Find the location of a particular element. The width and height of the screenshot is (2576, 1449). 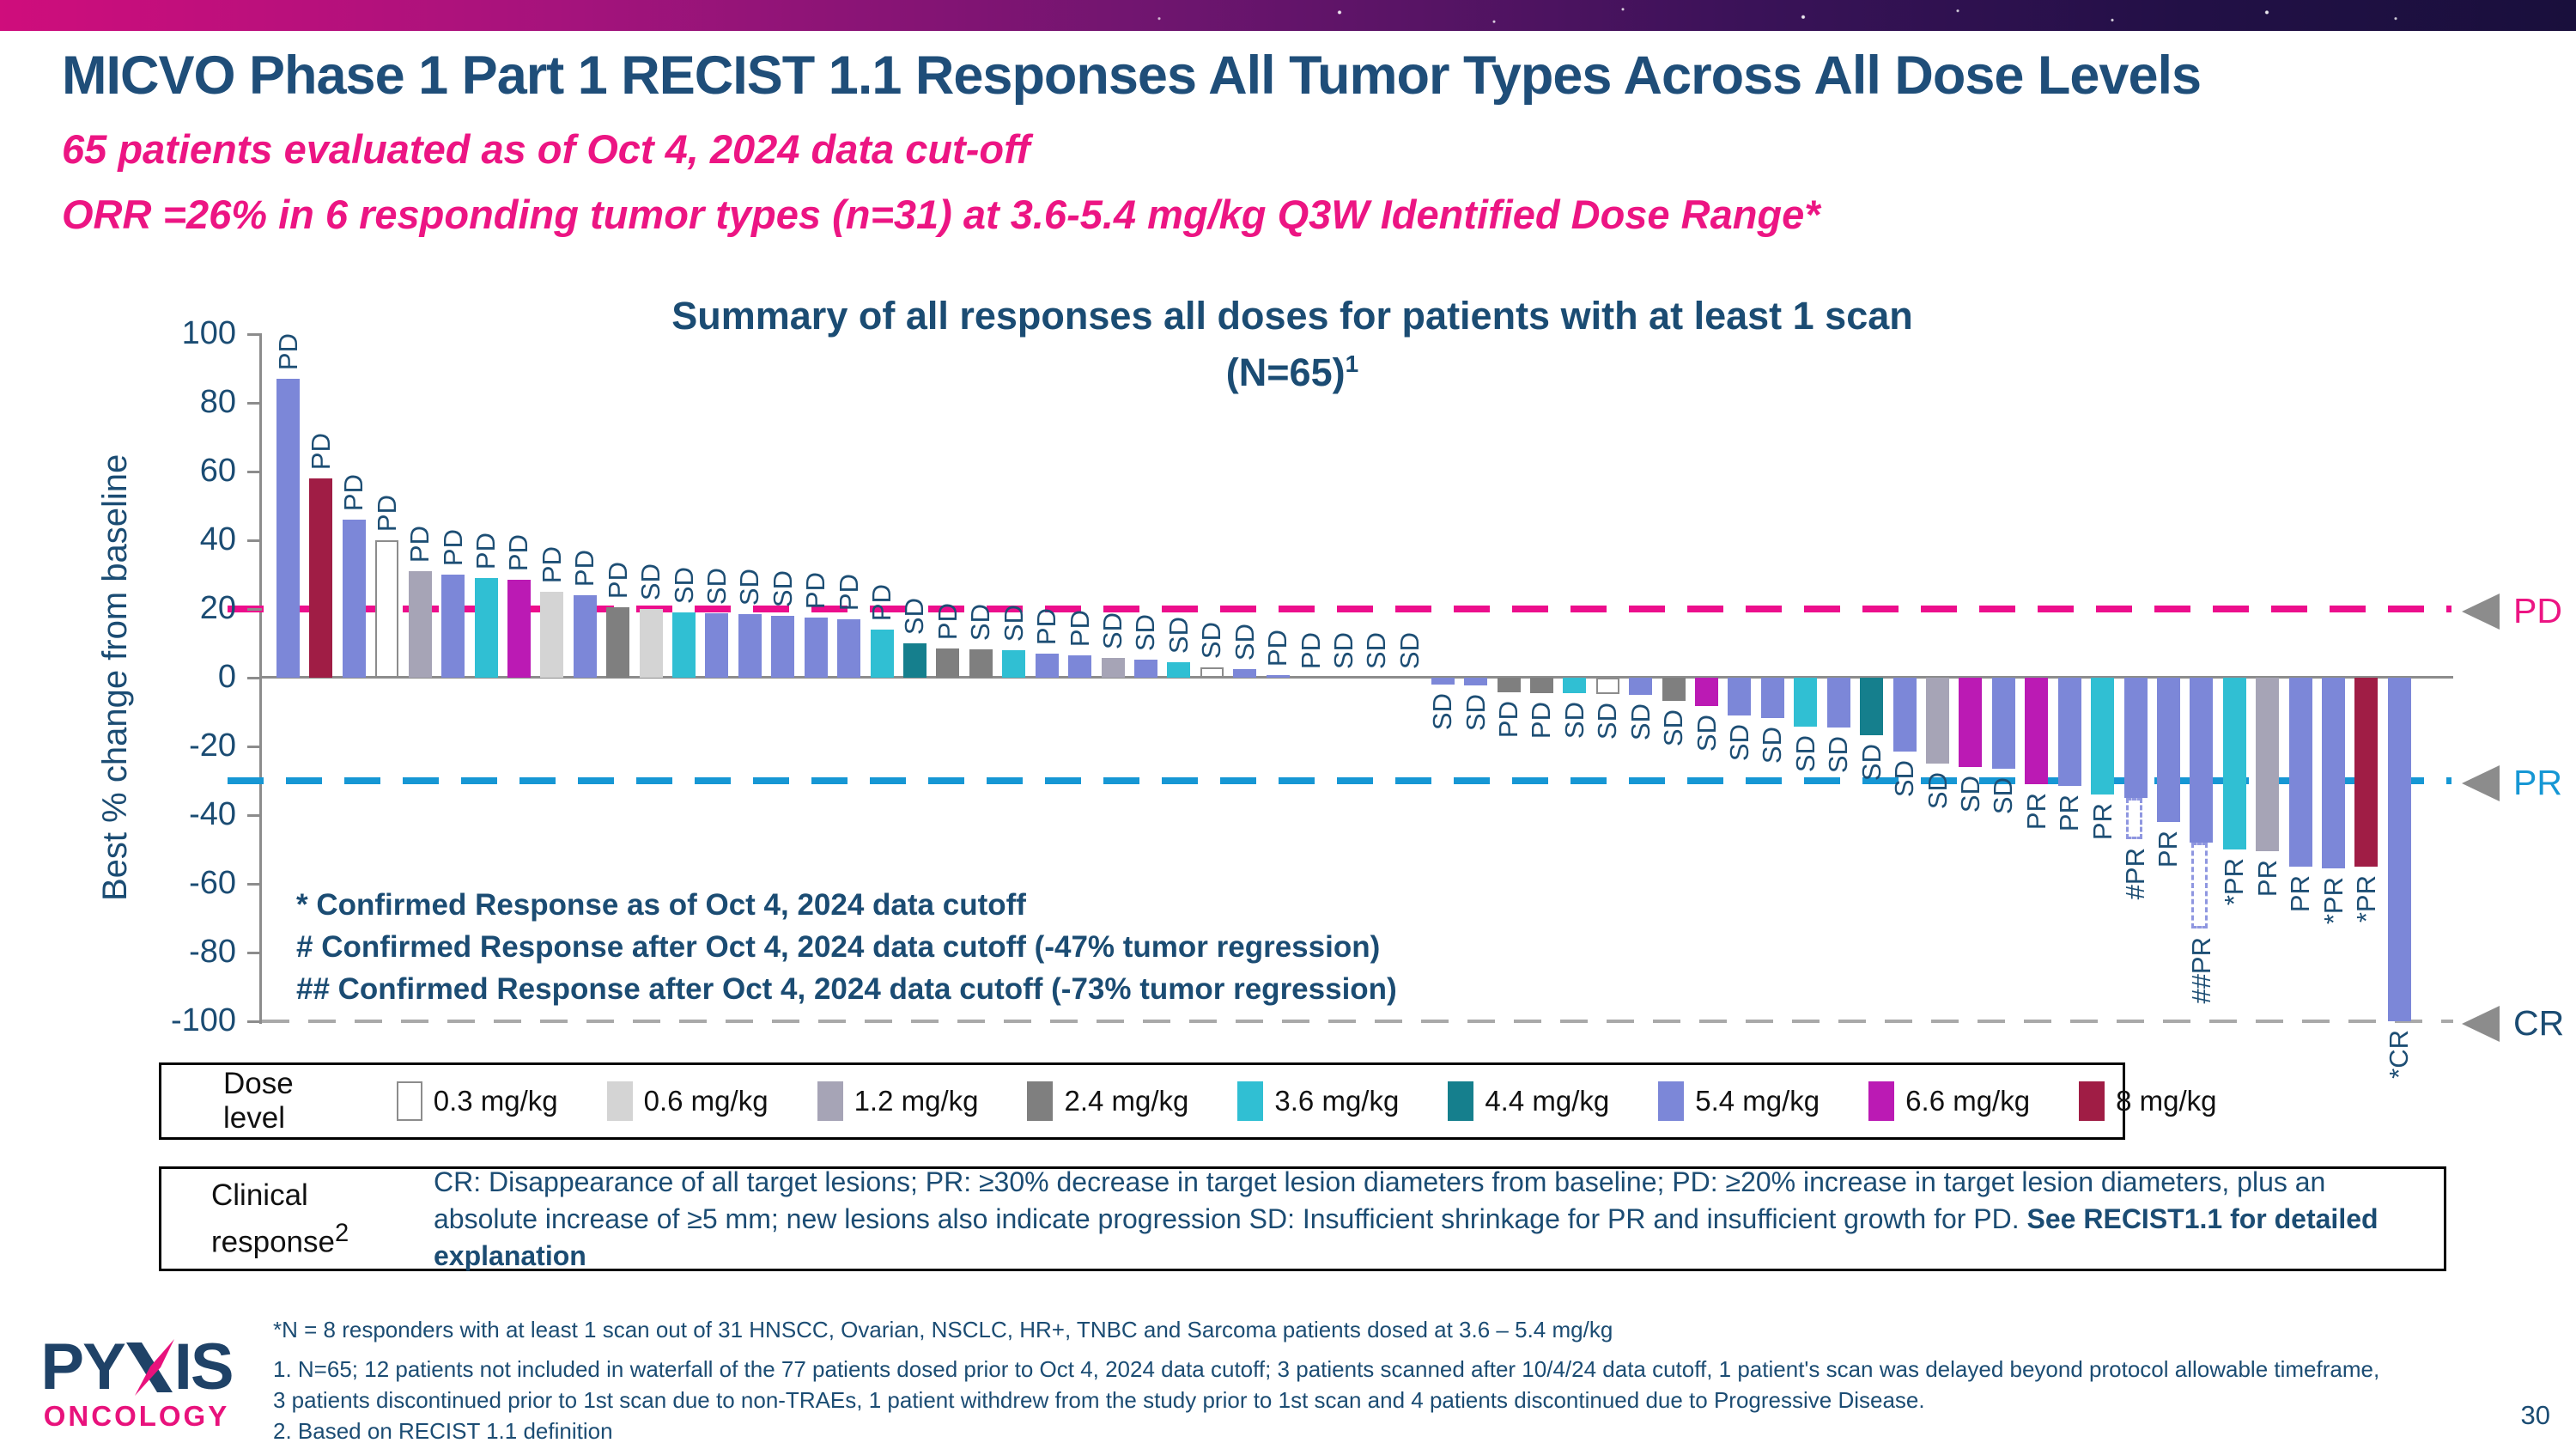

legend-item: 0.3 mg/kg is located at coordinates (477, 1101).